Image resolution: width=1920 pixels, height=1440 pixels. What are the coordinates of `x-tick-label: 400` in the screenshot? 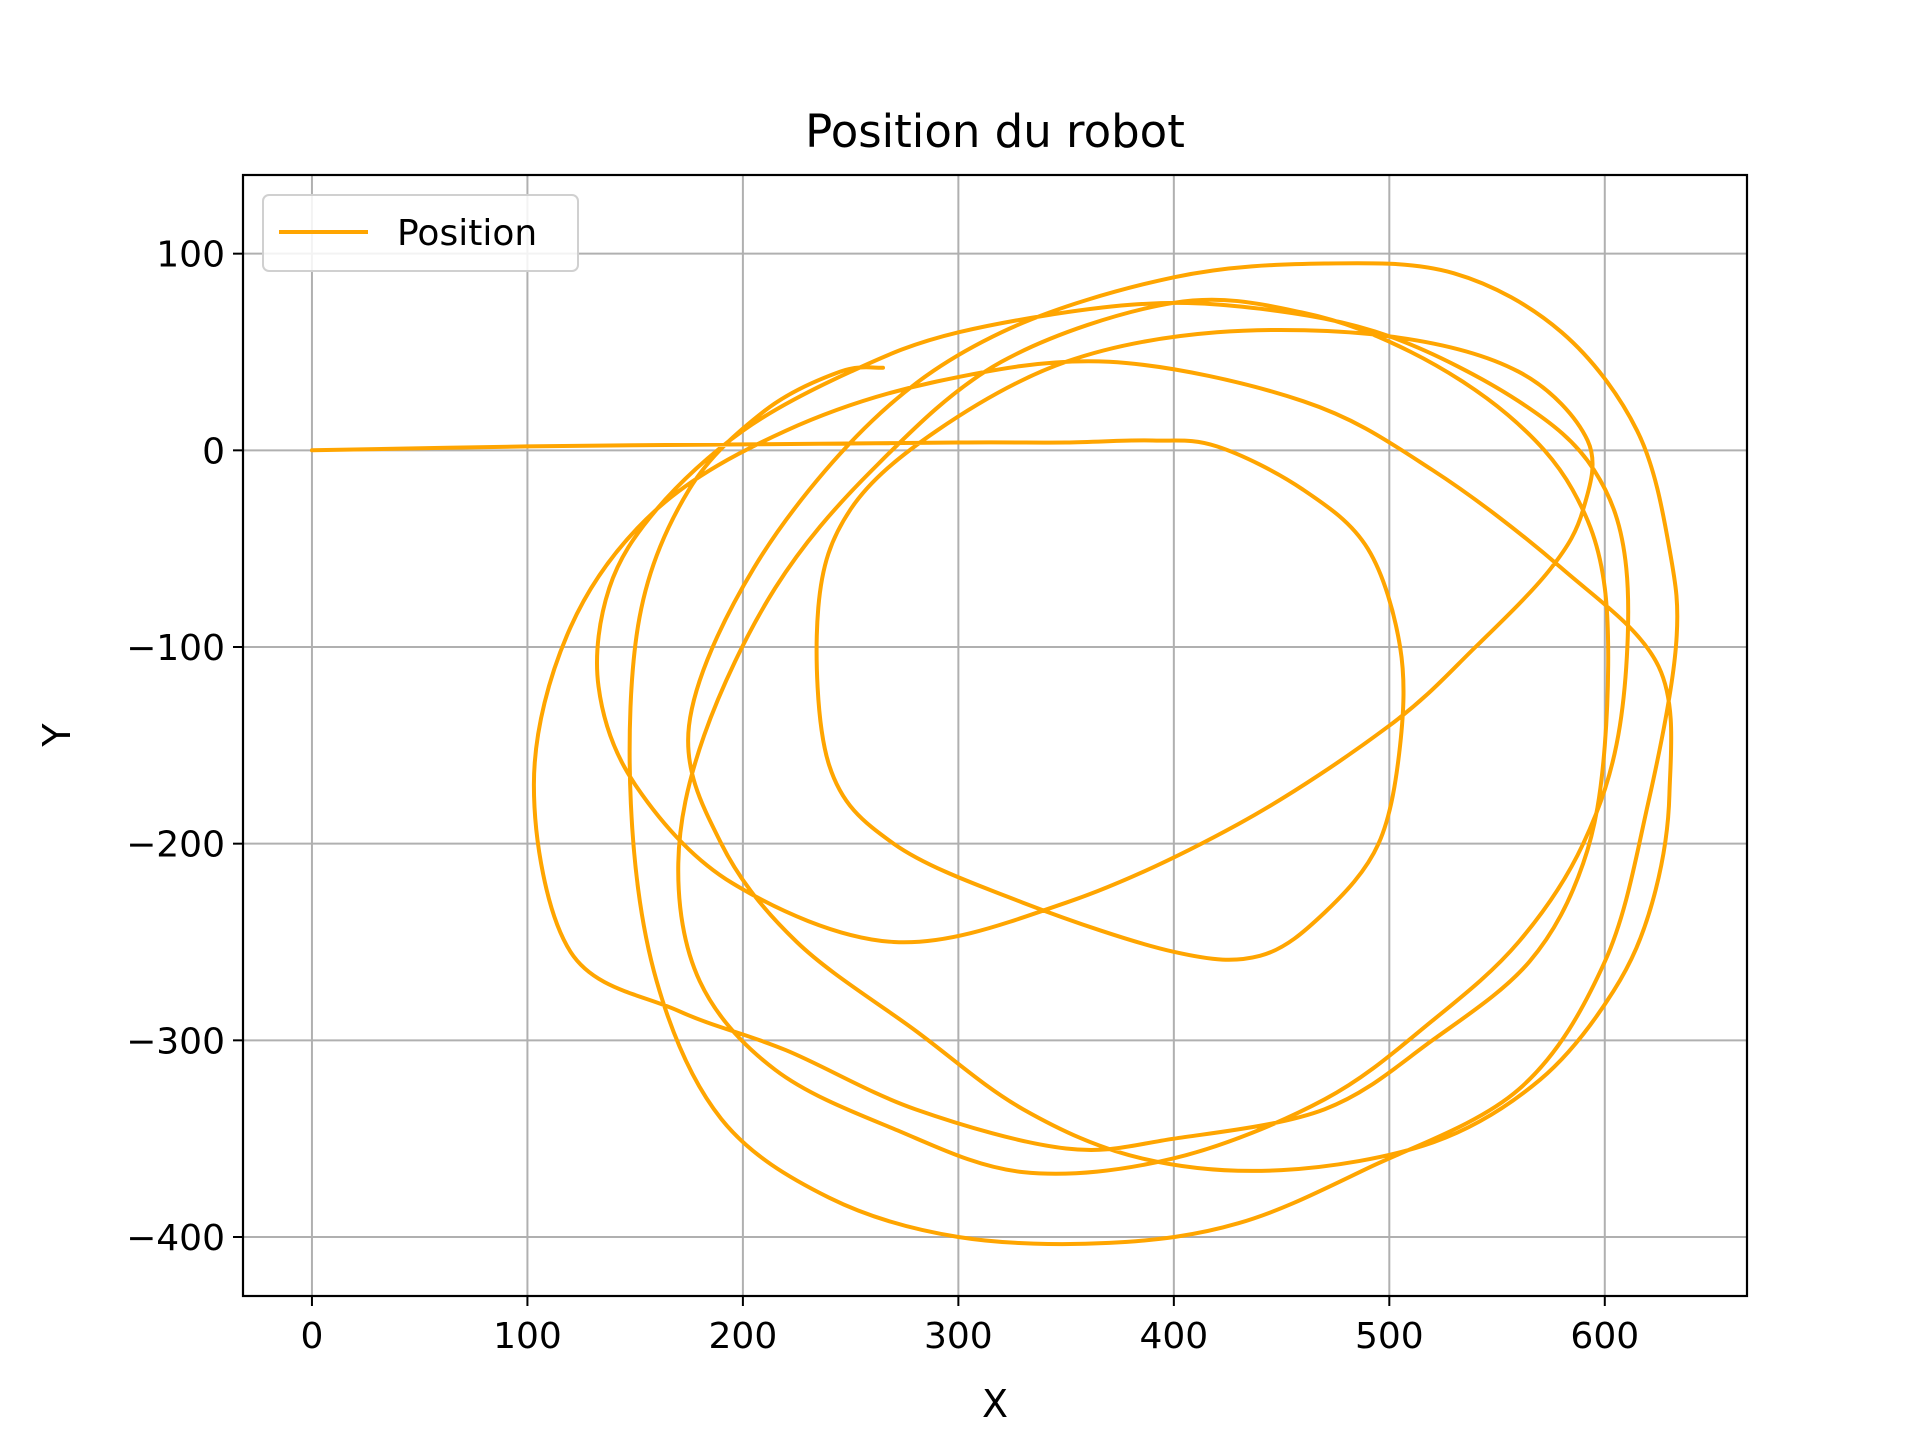 It's located at (1173, 1336).